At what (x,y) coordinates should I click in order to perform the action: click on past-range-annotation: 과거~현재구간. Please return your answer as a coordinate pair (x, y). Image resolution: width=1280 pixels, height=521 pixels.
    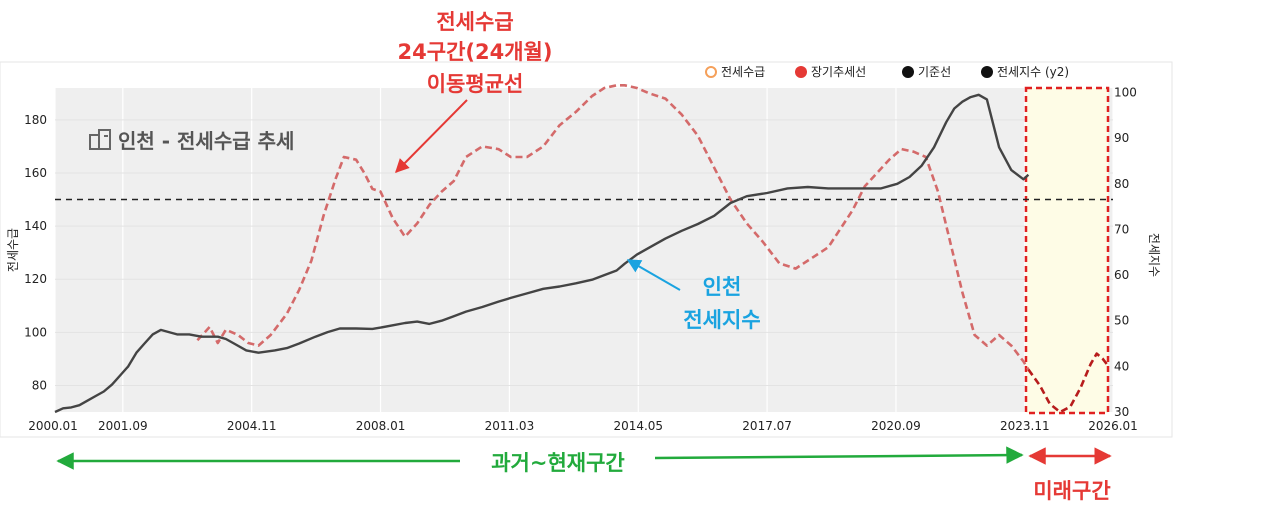
    Looking at the image, I should click on (540, 460).